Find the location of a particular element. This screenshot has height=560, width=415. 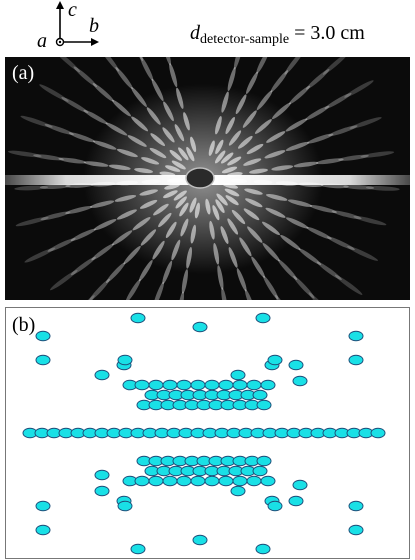

figure-header: c b a ddetector-sample = 3.0 cm is located at coordinates (207, 26).